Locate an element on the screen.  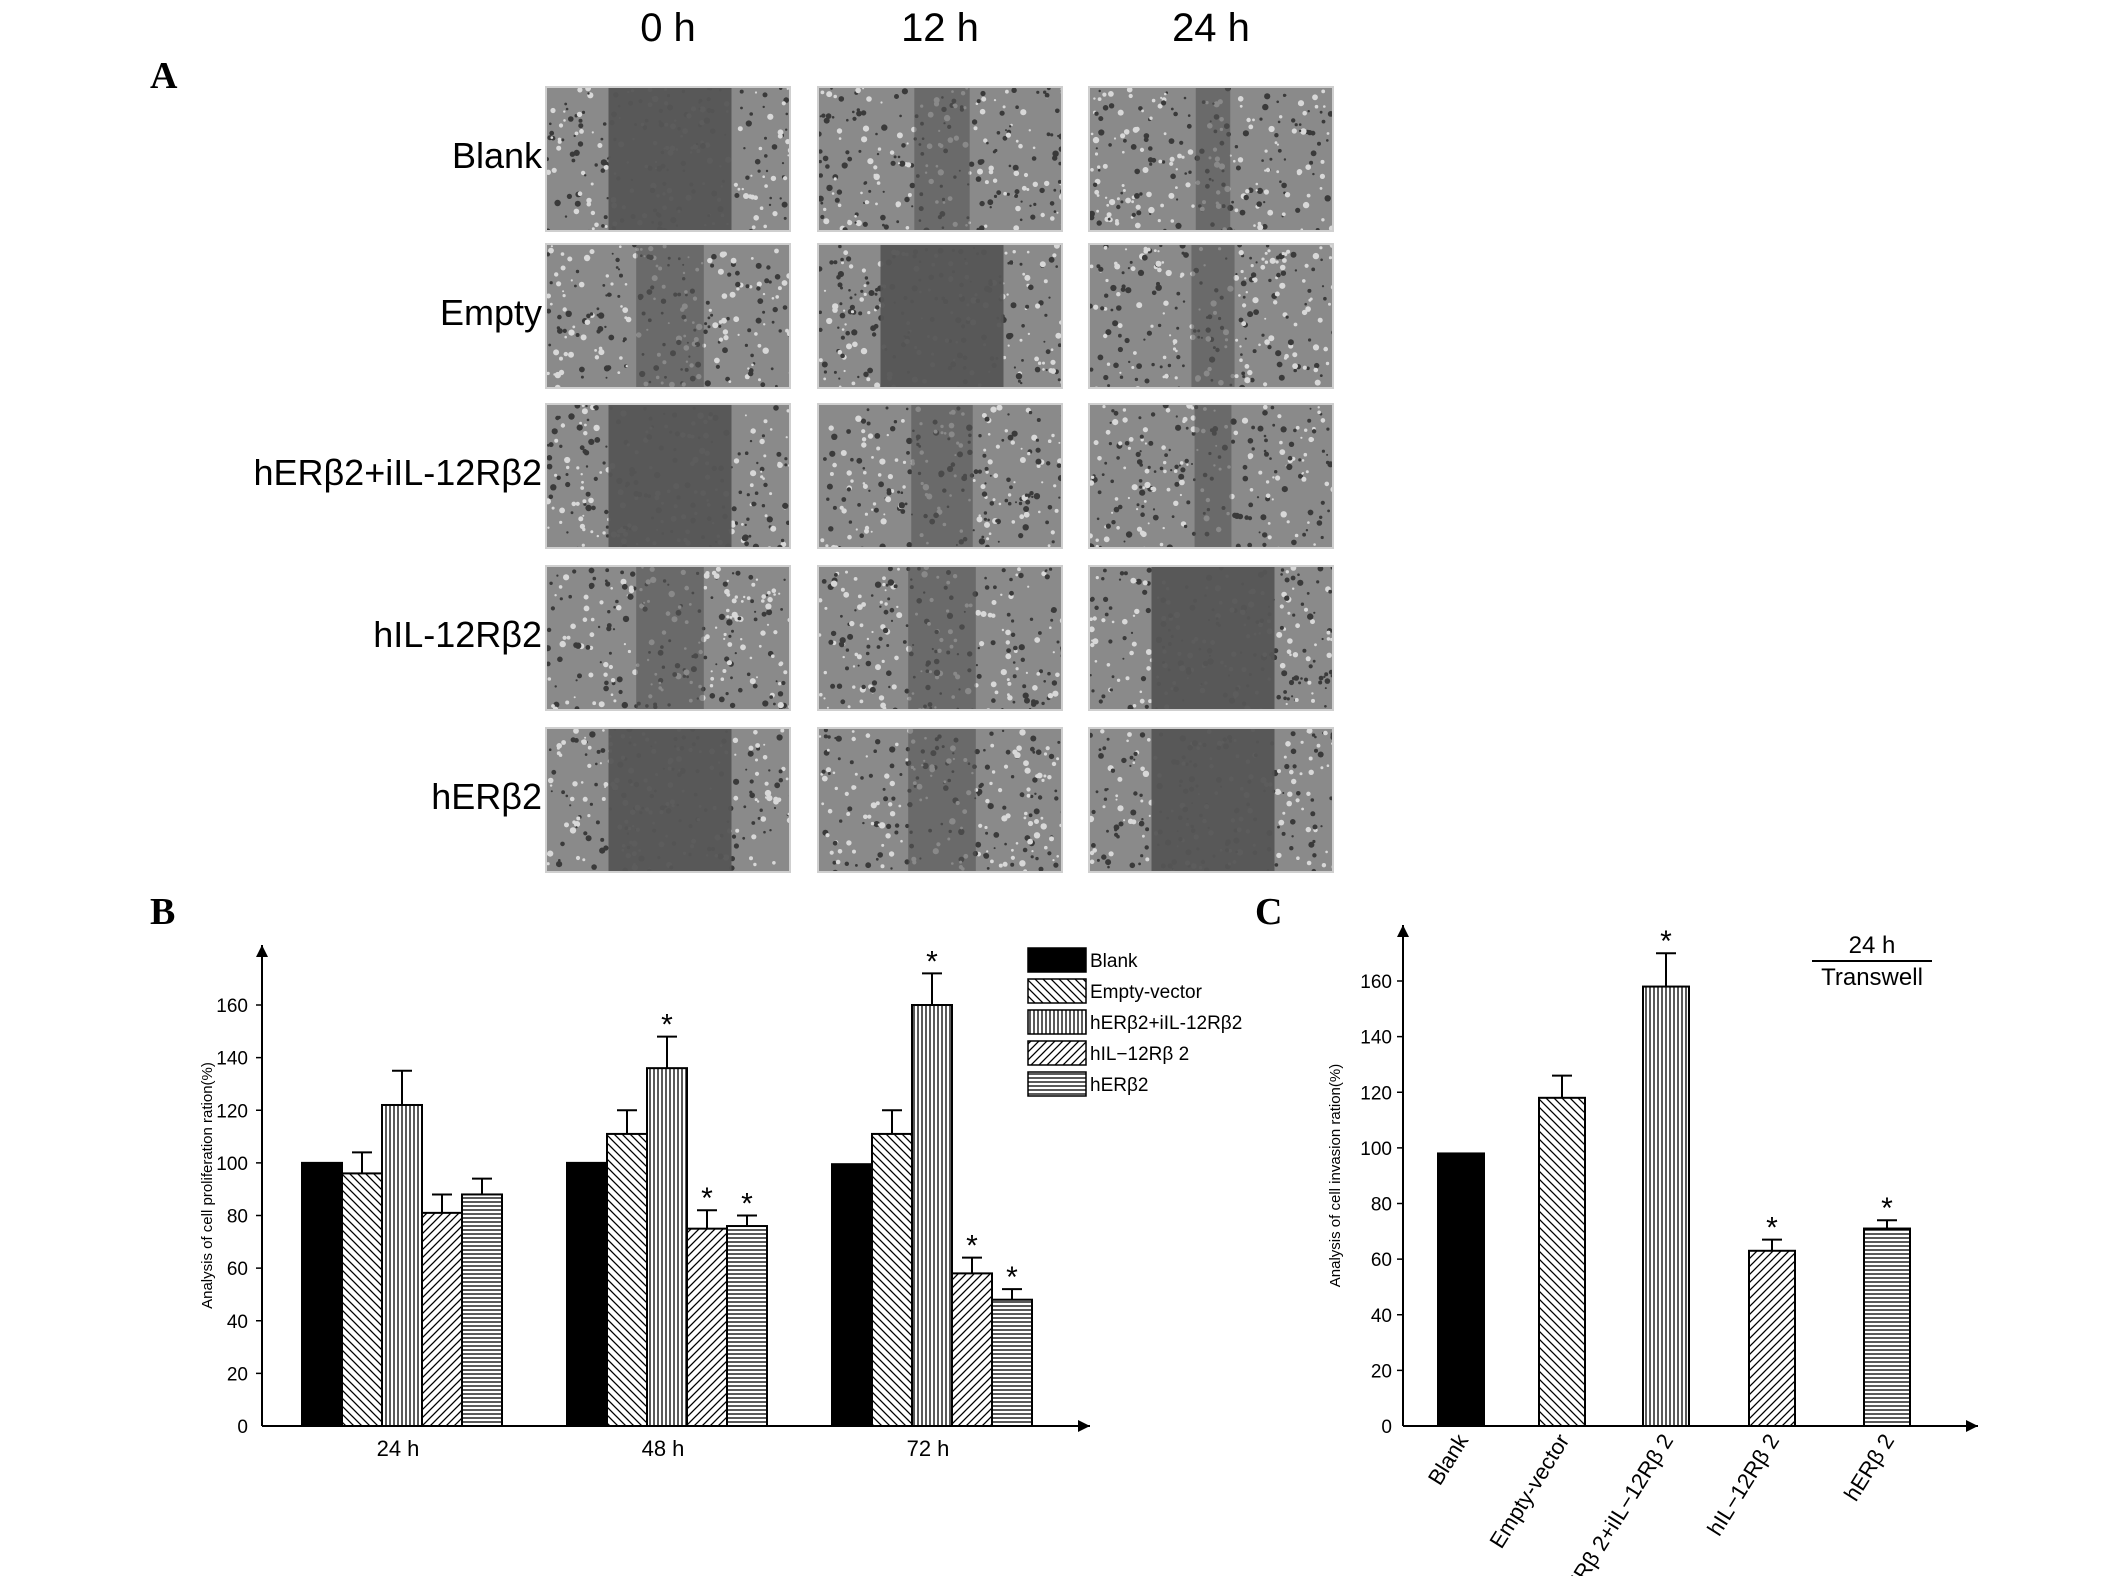
legend-label: Blank is located at coordinates (1114, 961).